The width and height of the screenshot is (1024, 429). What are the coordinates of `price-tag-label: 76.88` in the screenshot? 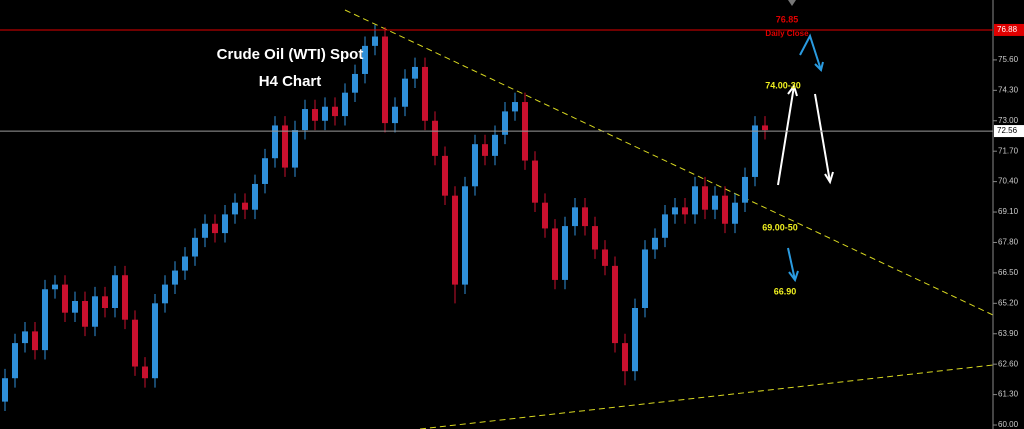 It's located at (1007, 29).